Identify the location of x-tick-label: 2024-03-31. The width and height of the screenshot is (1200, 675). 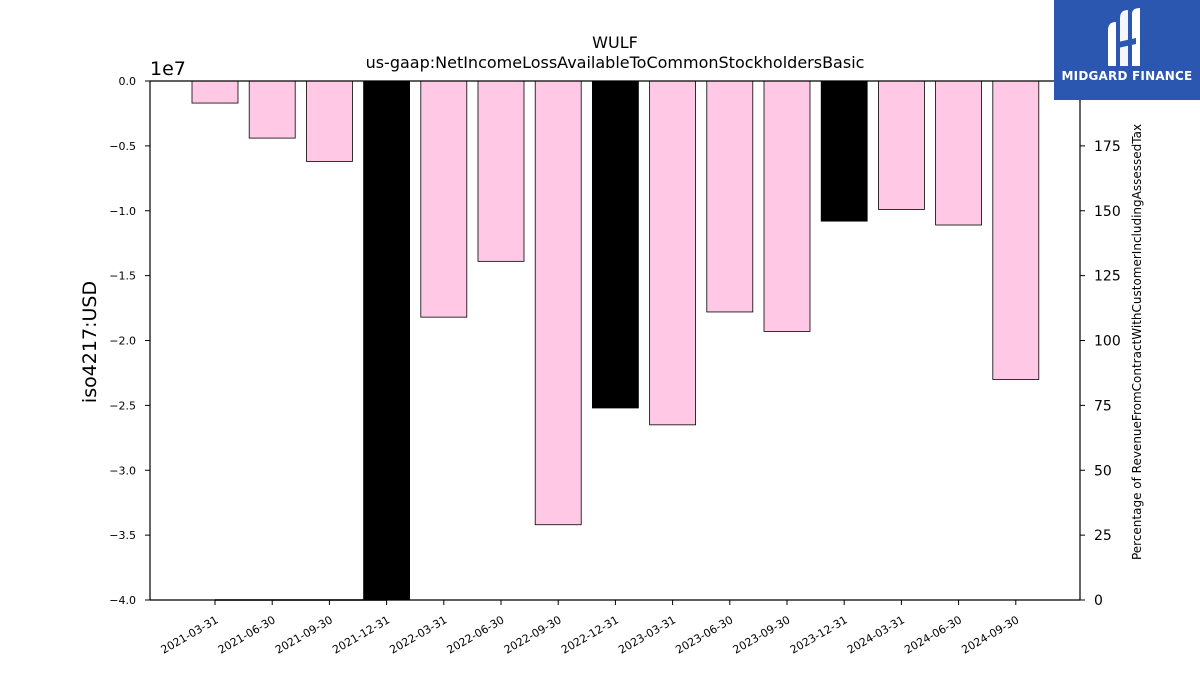
(876, 634).